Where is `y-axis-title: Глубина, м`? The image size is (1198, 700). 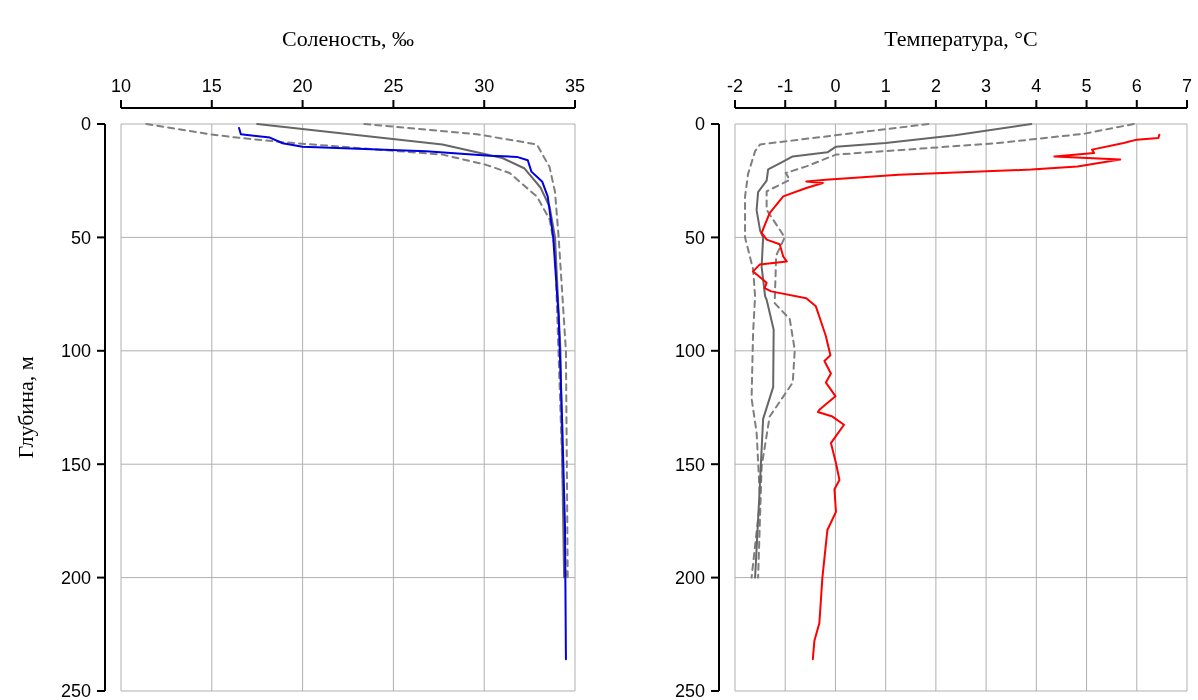 y-axis-title: Глубина, м is located at coordinates (25, 407).